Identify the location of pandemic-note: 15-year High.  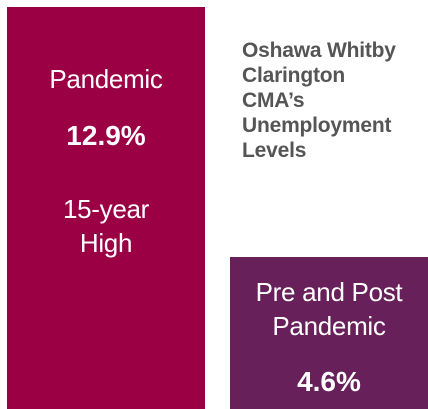
(106, 226).